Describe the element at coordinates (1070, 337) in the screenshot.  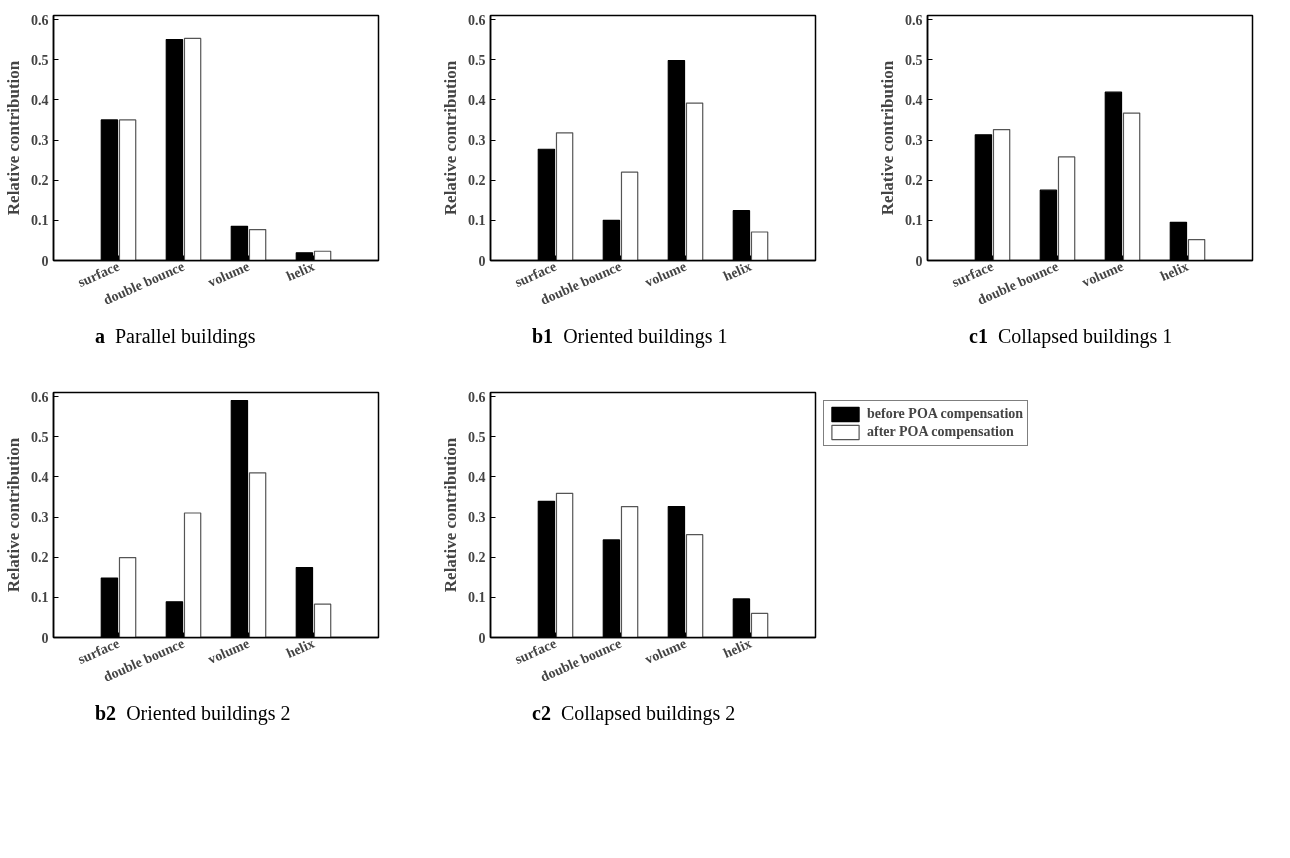
I see `text: c1 Collapsed buildings 1` at that location.